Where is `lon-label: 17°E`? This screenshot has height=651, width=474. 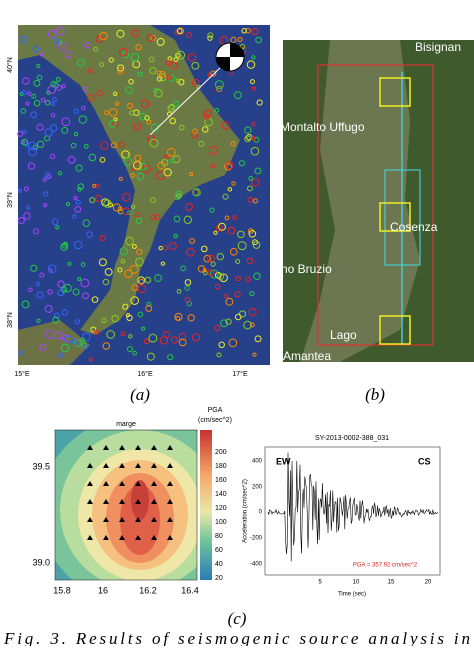 lon-label: 17°E is located at coordinates (240, 374).